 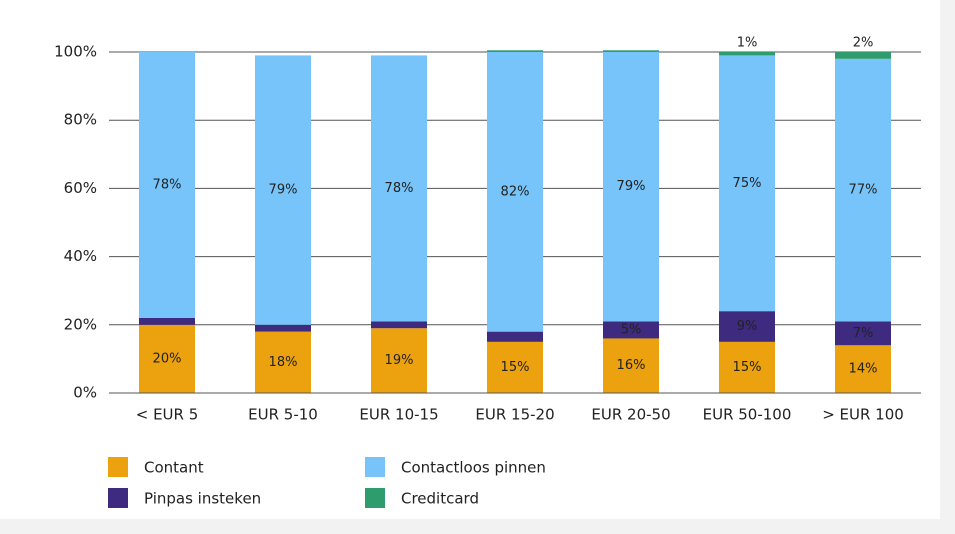 I want to click on data-label: 7%, so click(x=863, y=333).